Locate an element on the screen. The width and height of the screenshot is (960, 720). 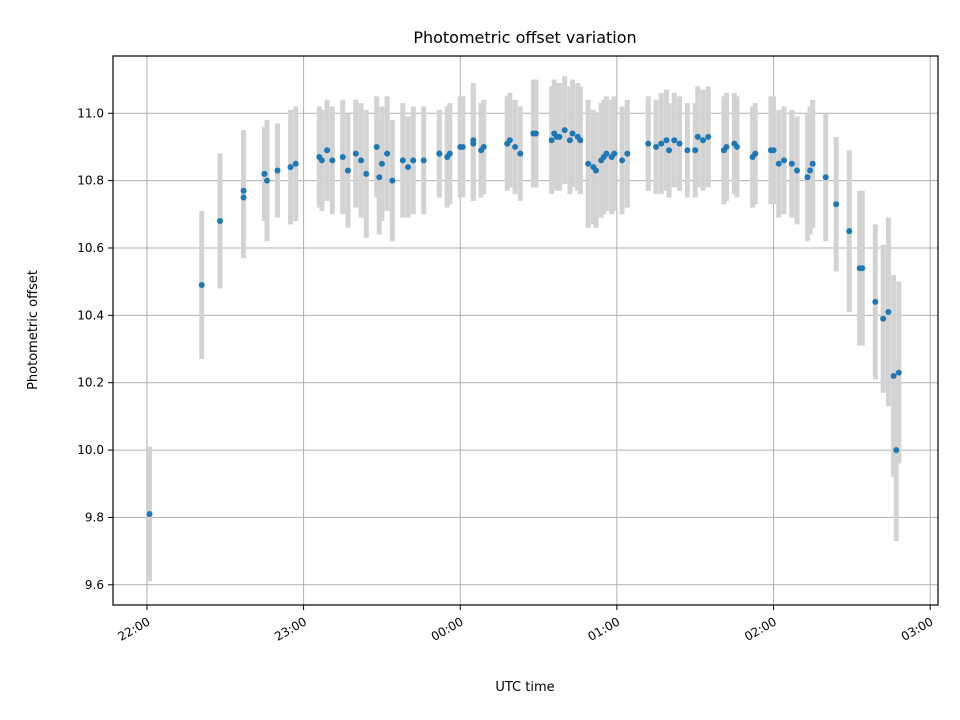
x-axis-label: UTC time is located at coordinates (524, 687).